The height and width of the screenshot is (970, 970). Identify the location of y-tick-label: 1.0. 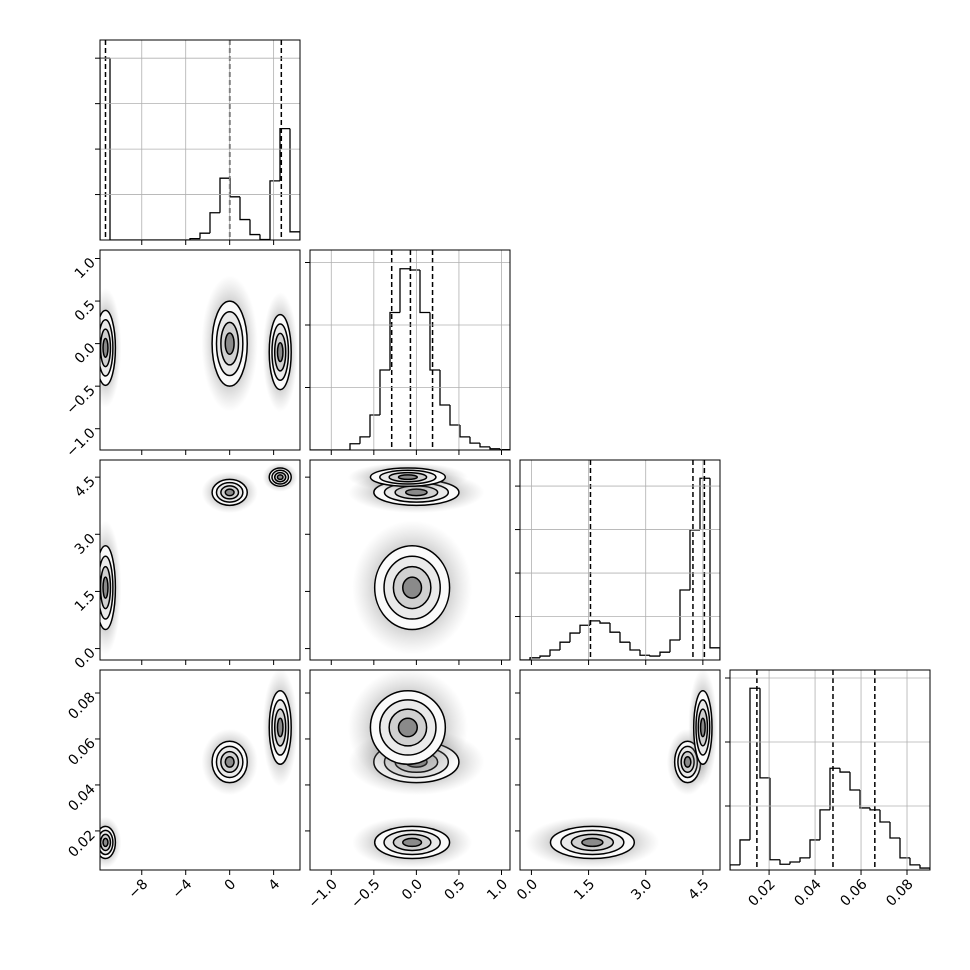
(85, 268).